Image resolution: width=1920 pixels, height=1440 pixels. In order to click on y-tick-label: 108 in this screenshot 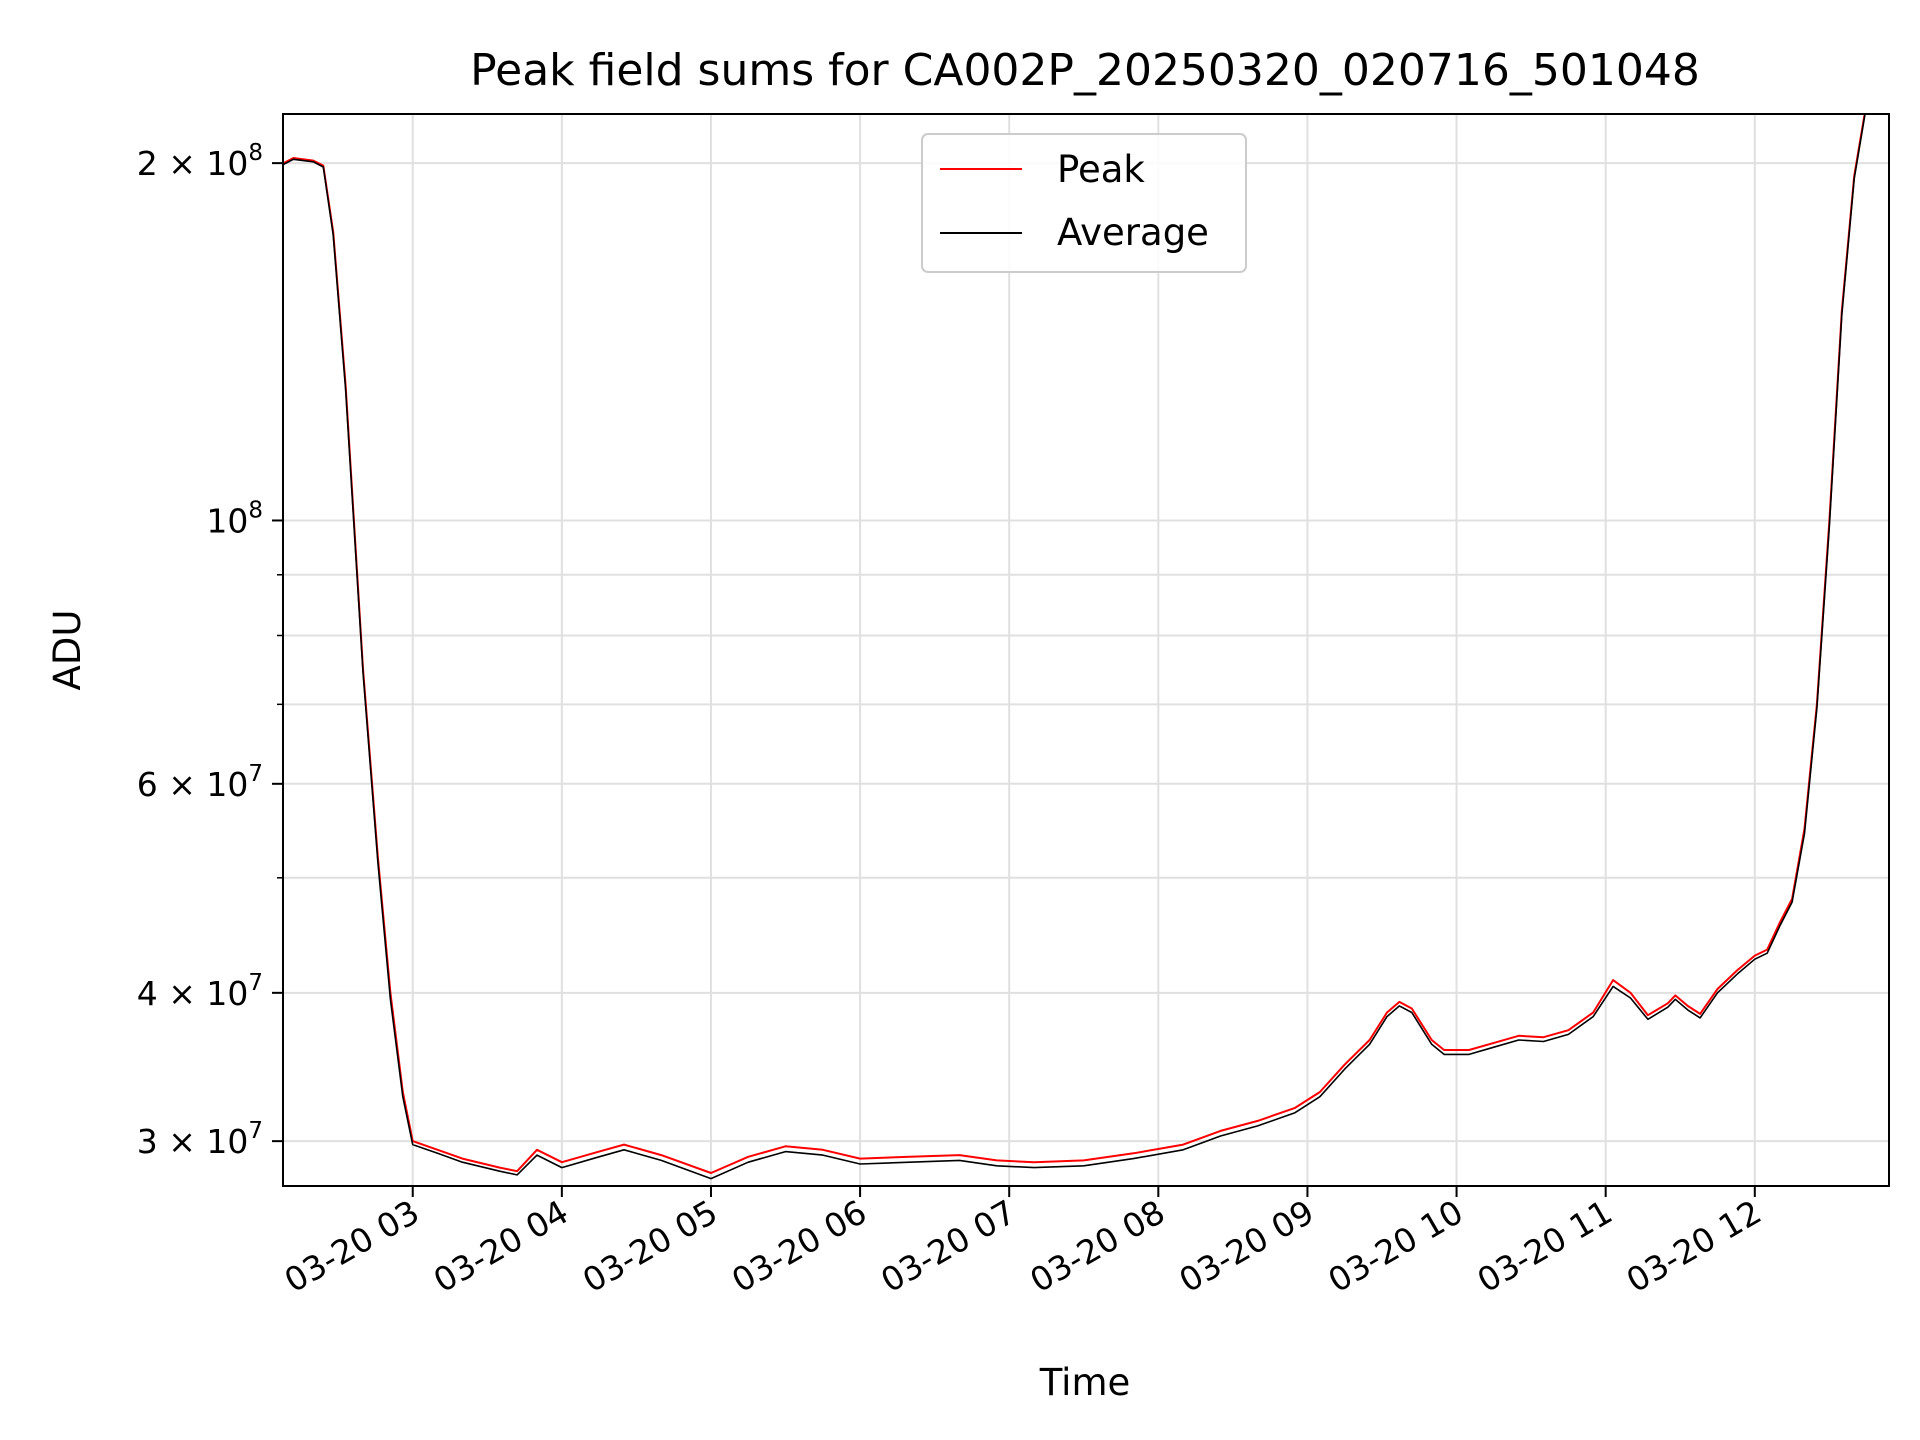, I will do `click(234, 518)`.